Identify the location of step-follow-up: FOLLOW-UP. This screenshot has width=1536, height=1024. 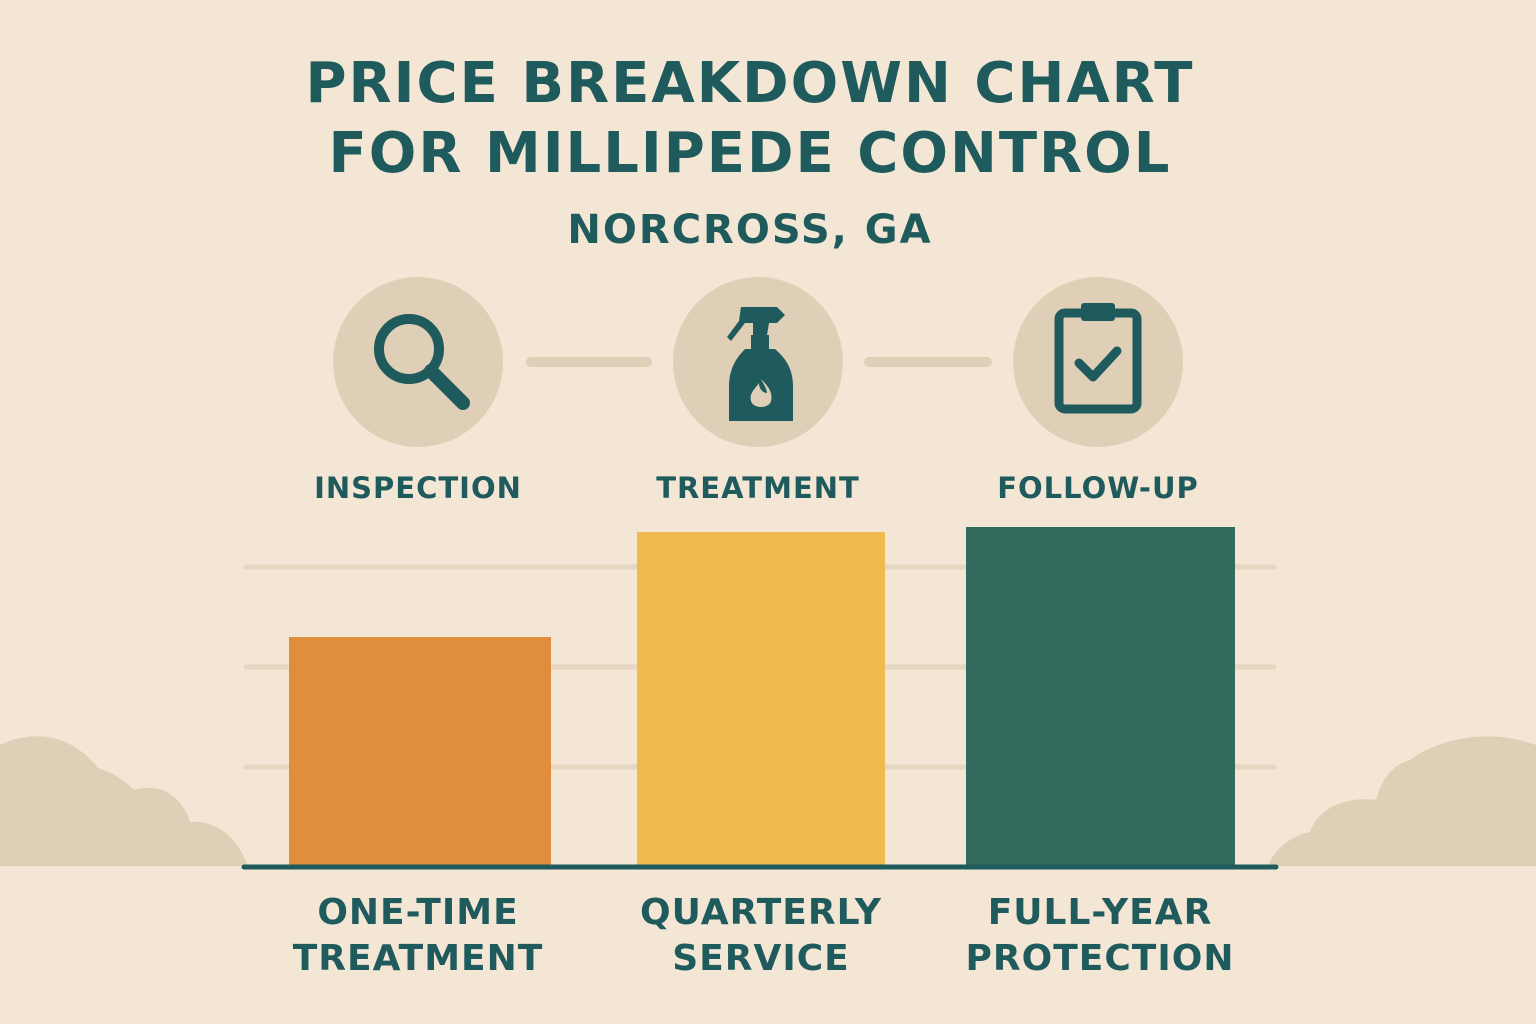
(1098, 391).